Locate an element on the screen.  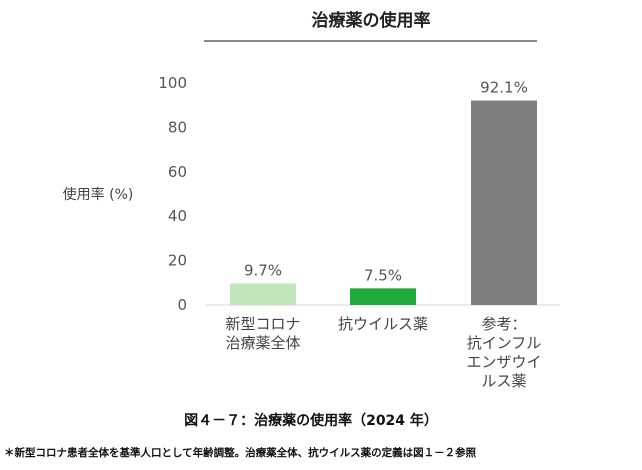
data-label: 92.1% is located at coordinates (504, 88).